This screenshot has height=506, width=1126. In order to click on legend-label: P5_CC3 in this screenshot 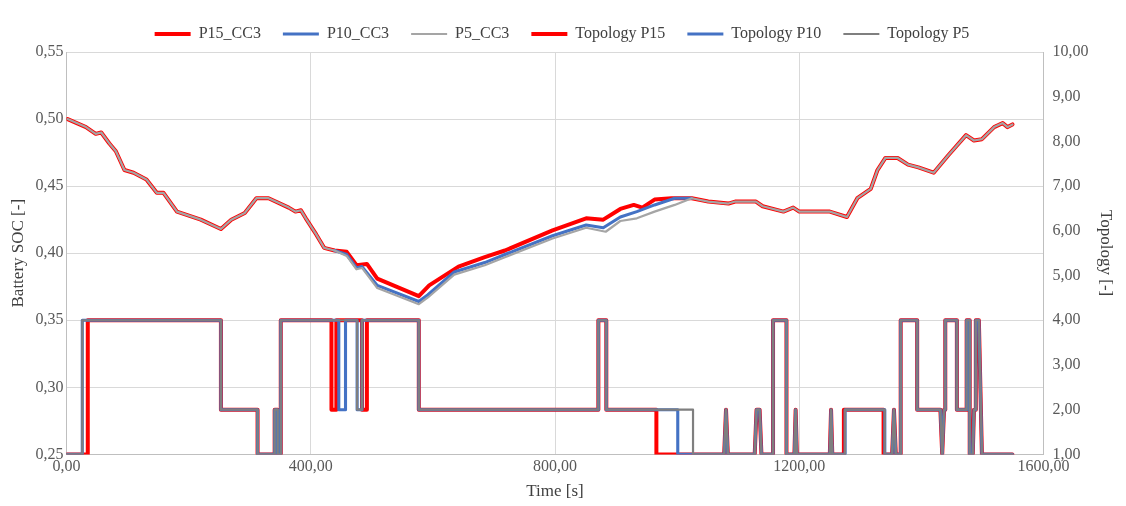, I will do `click(482, 33)`.